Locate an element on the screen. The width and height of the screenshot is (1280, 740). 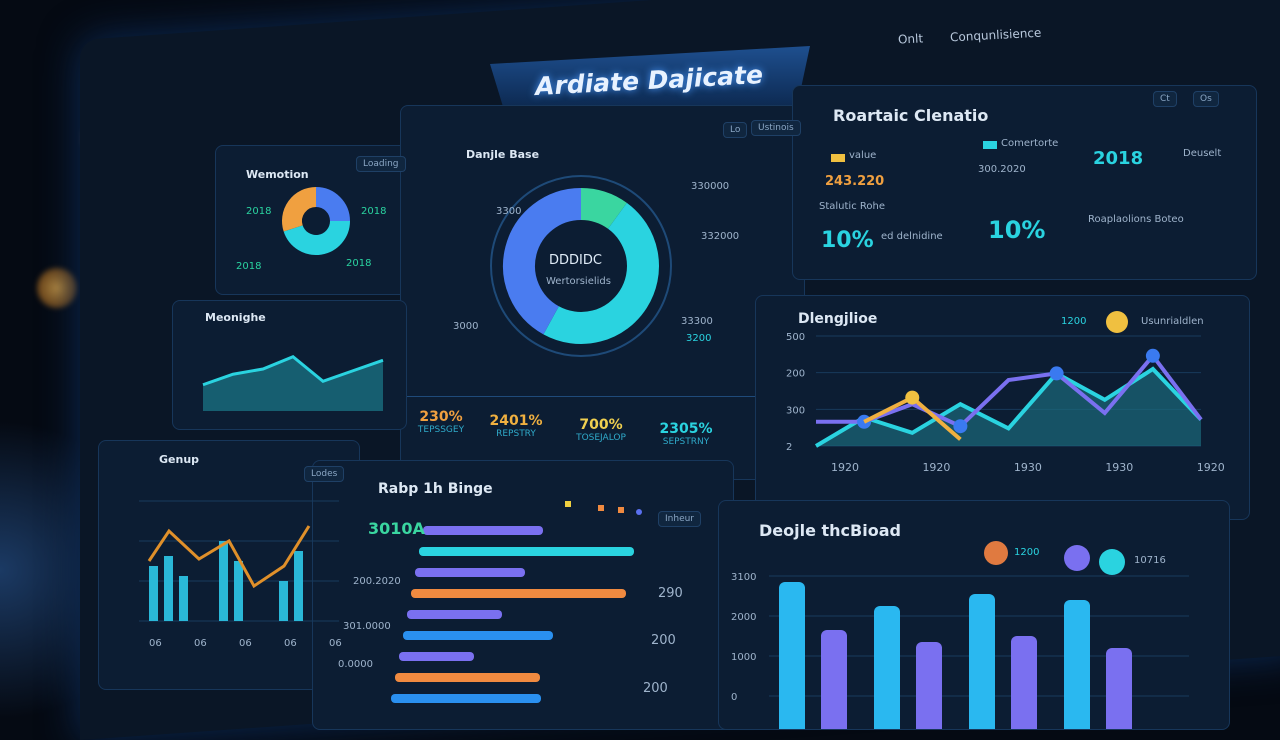
toggle-button: Os is located at coordinates (1206, 99).